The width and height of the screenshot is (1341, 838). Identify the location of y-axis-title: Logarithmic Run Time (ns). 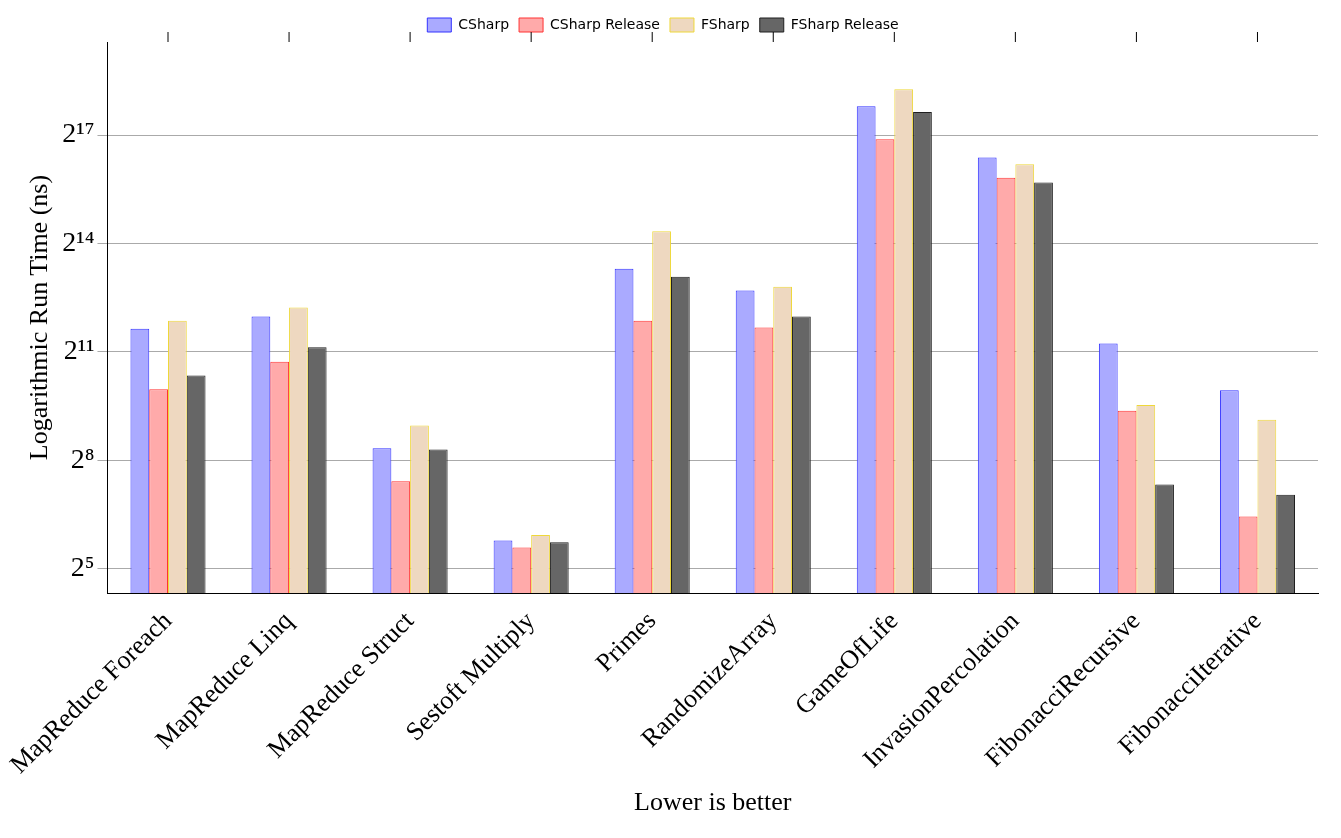
(38, 317).